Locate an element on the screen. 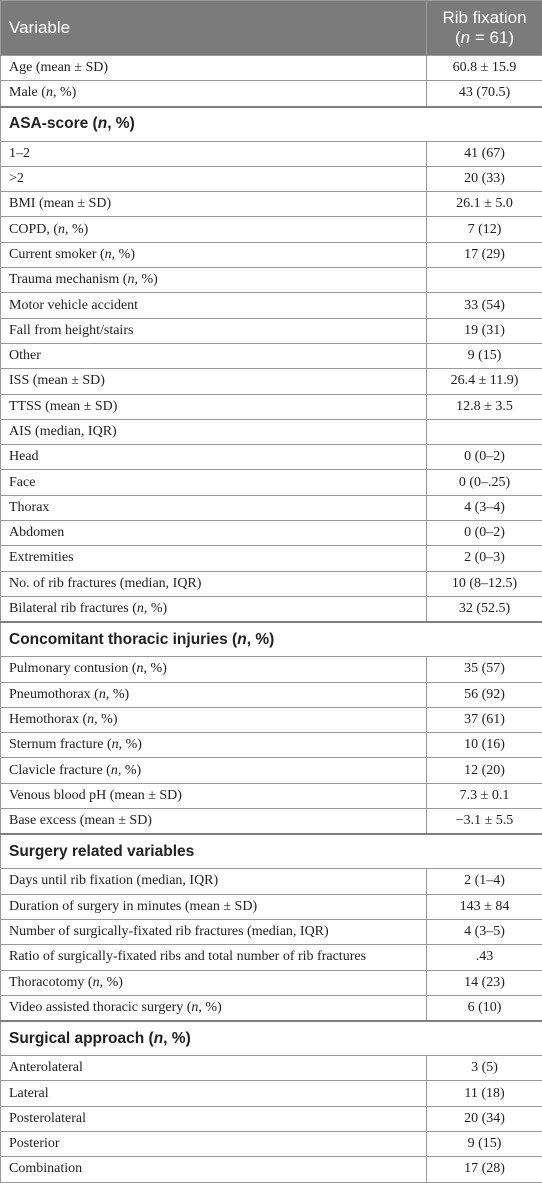 This screenshot has height=1183, width=542. rib-fixation-value: 2 (0–3) is located at coordinates (484, 558).